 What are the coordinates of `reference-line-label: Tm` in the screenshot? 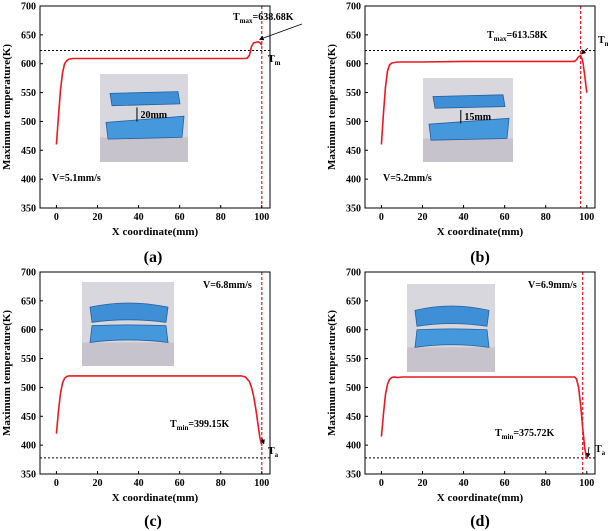 It's located at (603, 41).